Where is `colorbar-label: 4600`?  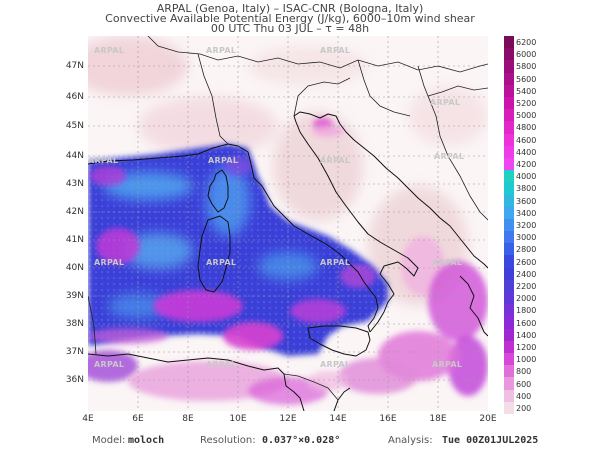 colorbar-label: 4600 is located at coordinates (526, 140).